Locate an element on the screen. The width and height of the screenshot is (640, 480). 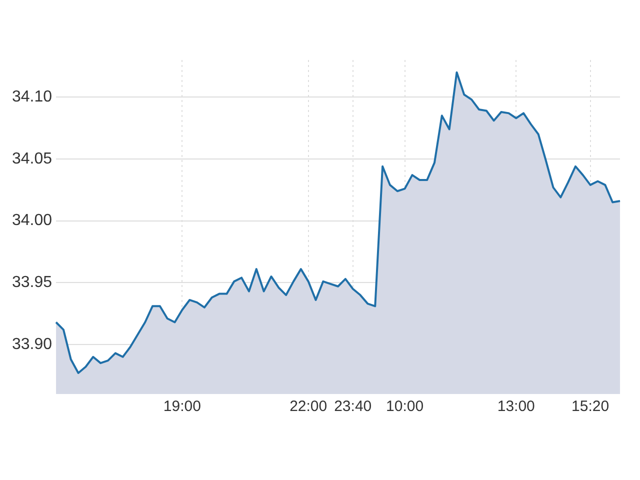
x-tick-label: 23:40 is located at coordinates (353, 407).